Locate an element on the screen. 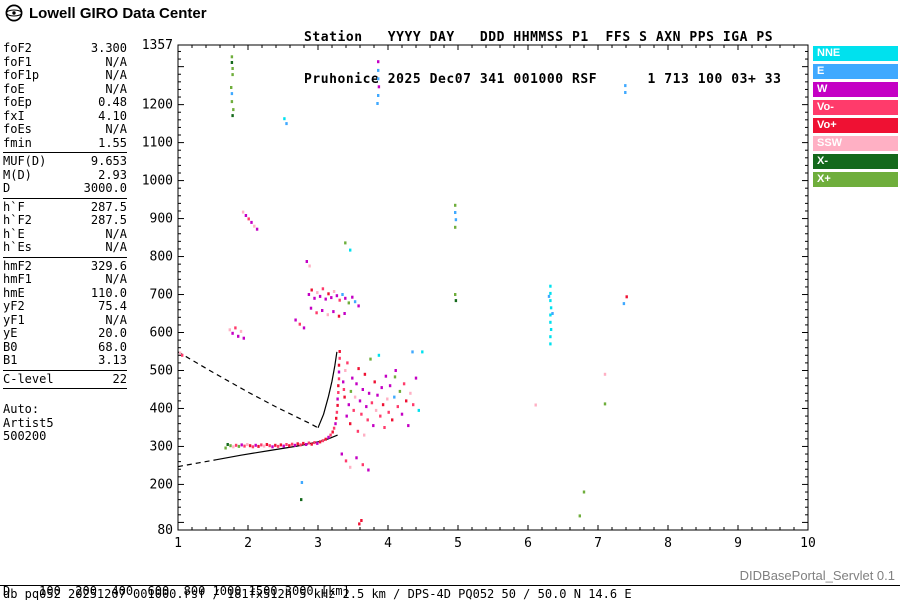 The width and height of the screenshot is (900, 600). param-label: fmin is located at coordinates (17, 142).